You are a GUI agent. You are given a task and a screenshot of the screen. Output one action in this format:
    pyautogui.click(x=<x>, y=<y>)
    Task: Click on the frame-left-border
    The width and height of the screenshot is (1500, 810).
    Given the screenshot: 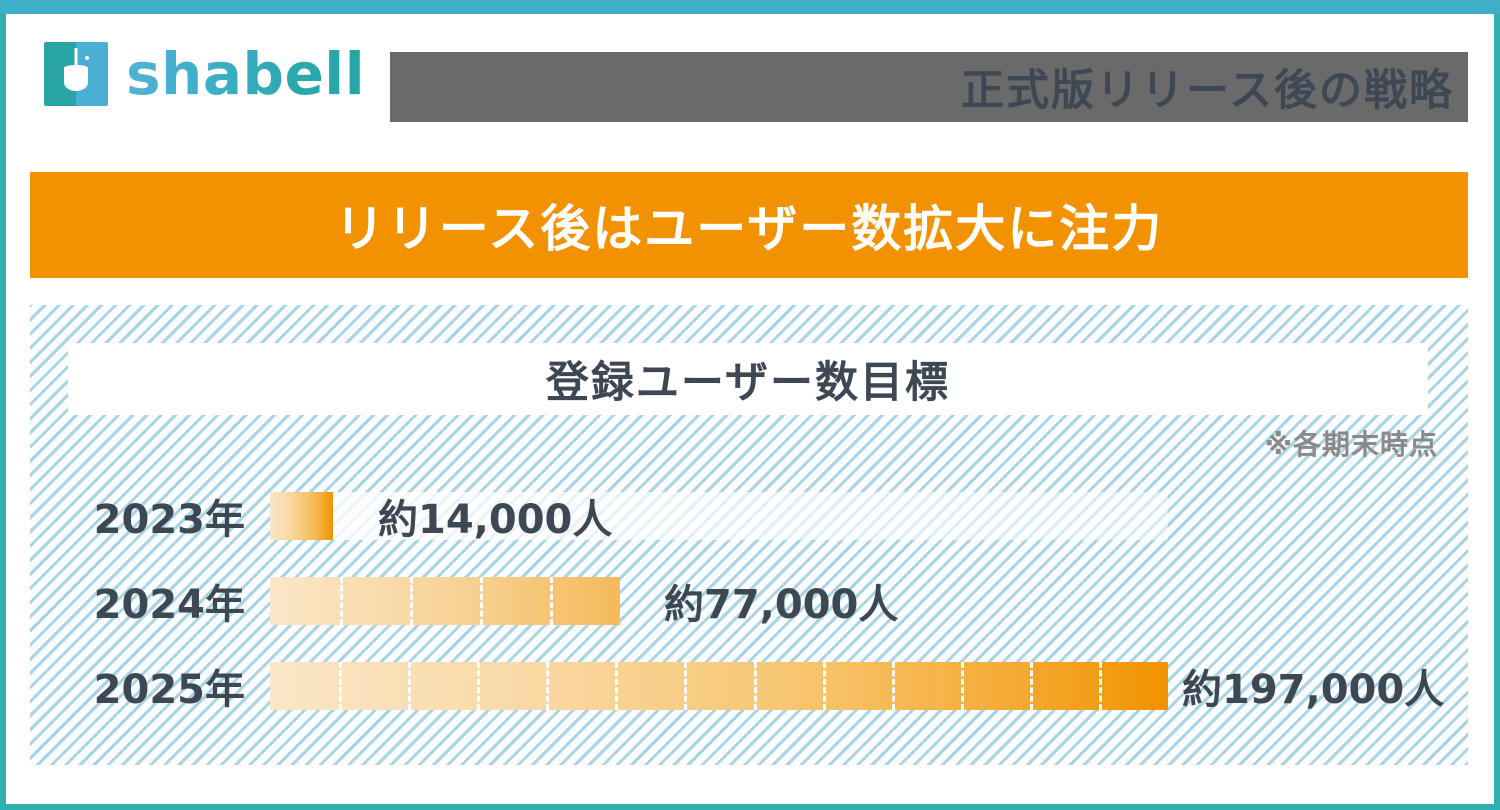 What is the action you would take?
    pyautogui.click(x=3, y=412)
    